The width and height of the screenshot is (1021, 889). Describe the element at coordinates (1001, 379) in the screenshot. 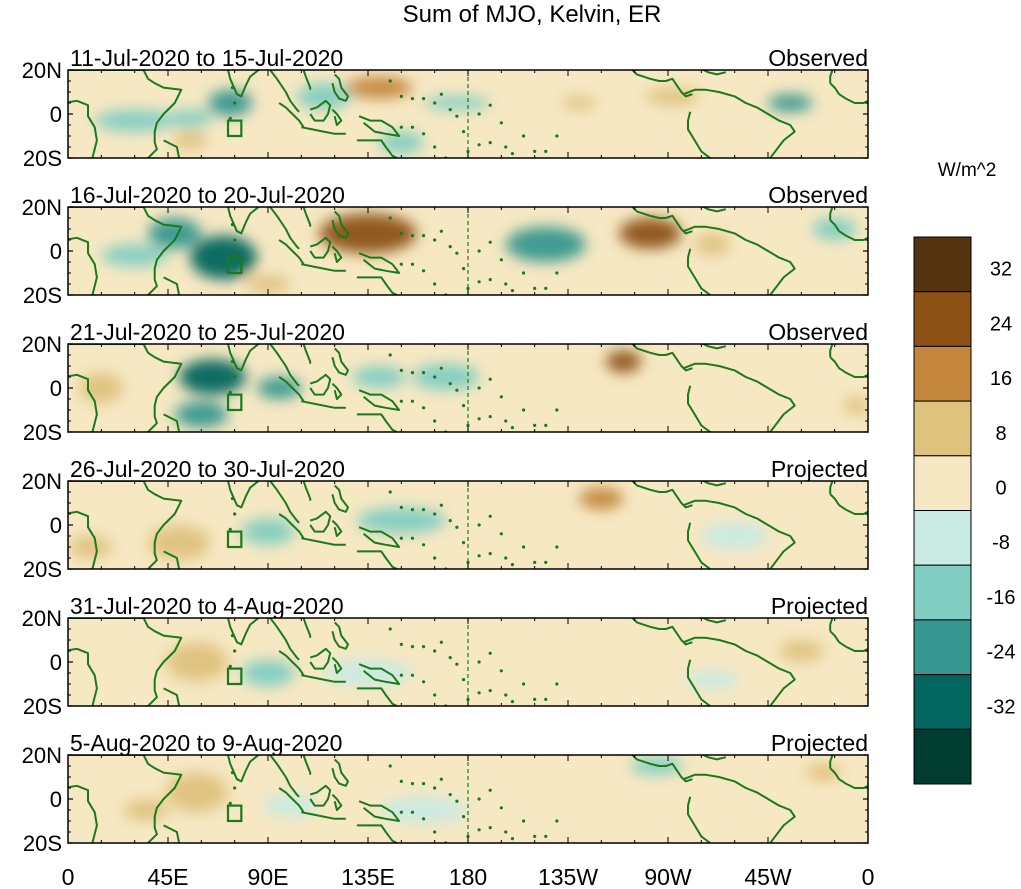

I see `colorbar-label: 16` at that location.